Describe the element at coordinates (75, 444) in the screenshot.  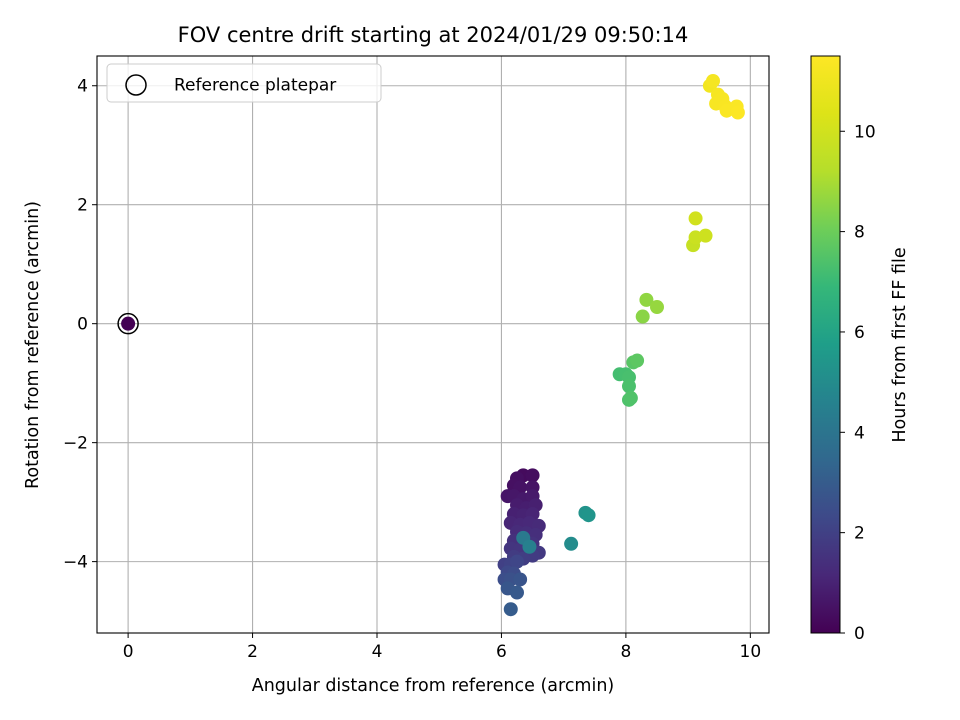
I see `y-tick-label: −2` at that location.